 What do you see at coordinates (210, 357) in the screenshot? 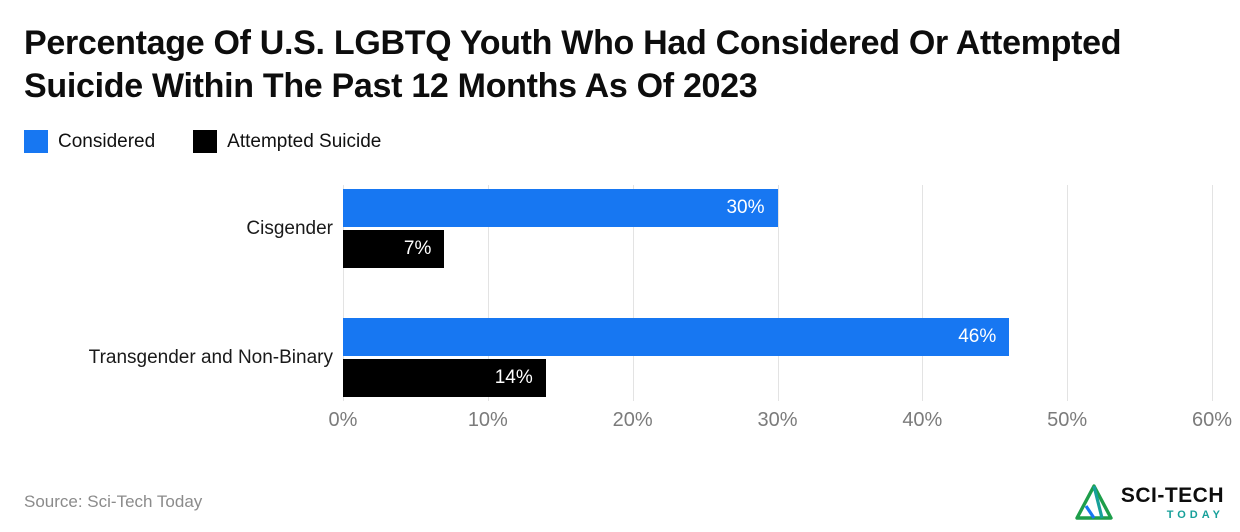
I see `category-label-transgender-nonbinary: Transgender and Non-Binary` at bounding box center [210, 357].